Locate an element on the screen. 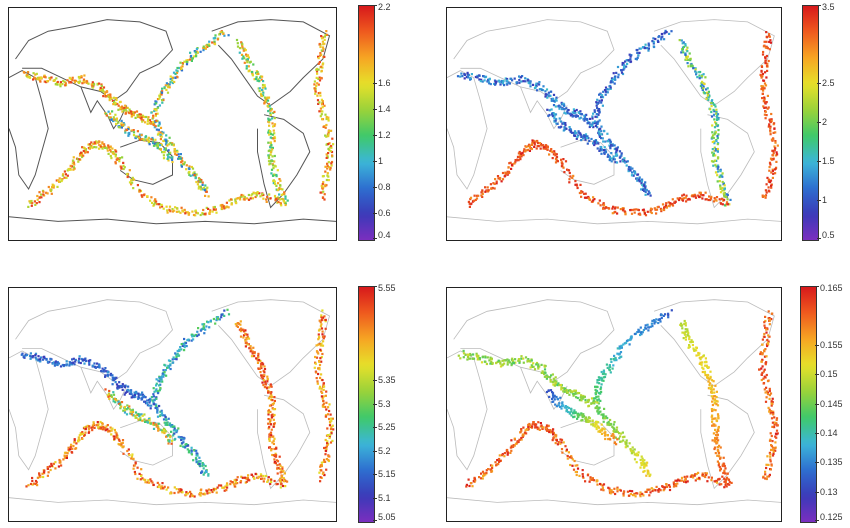 Image resolution: width=850 pixels, height=528 pixels. colorbar-label: 1 is located at coordinates (381, 161).